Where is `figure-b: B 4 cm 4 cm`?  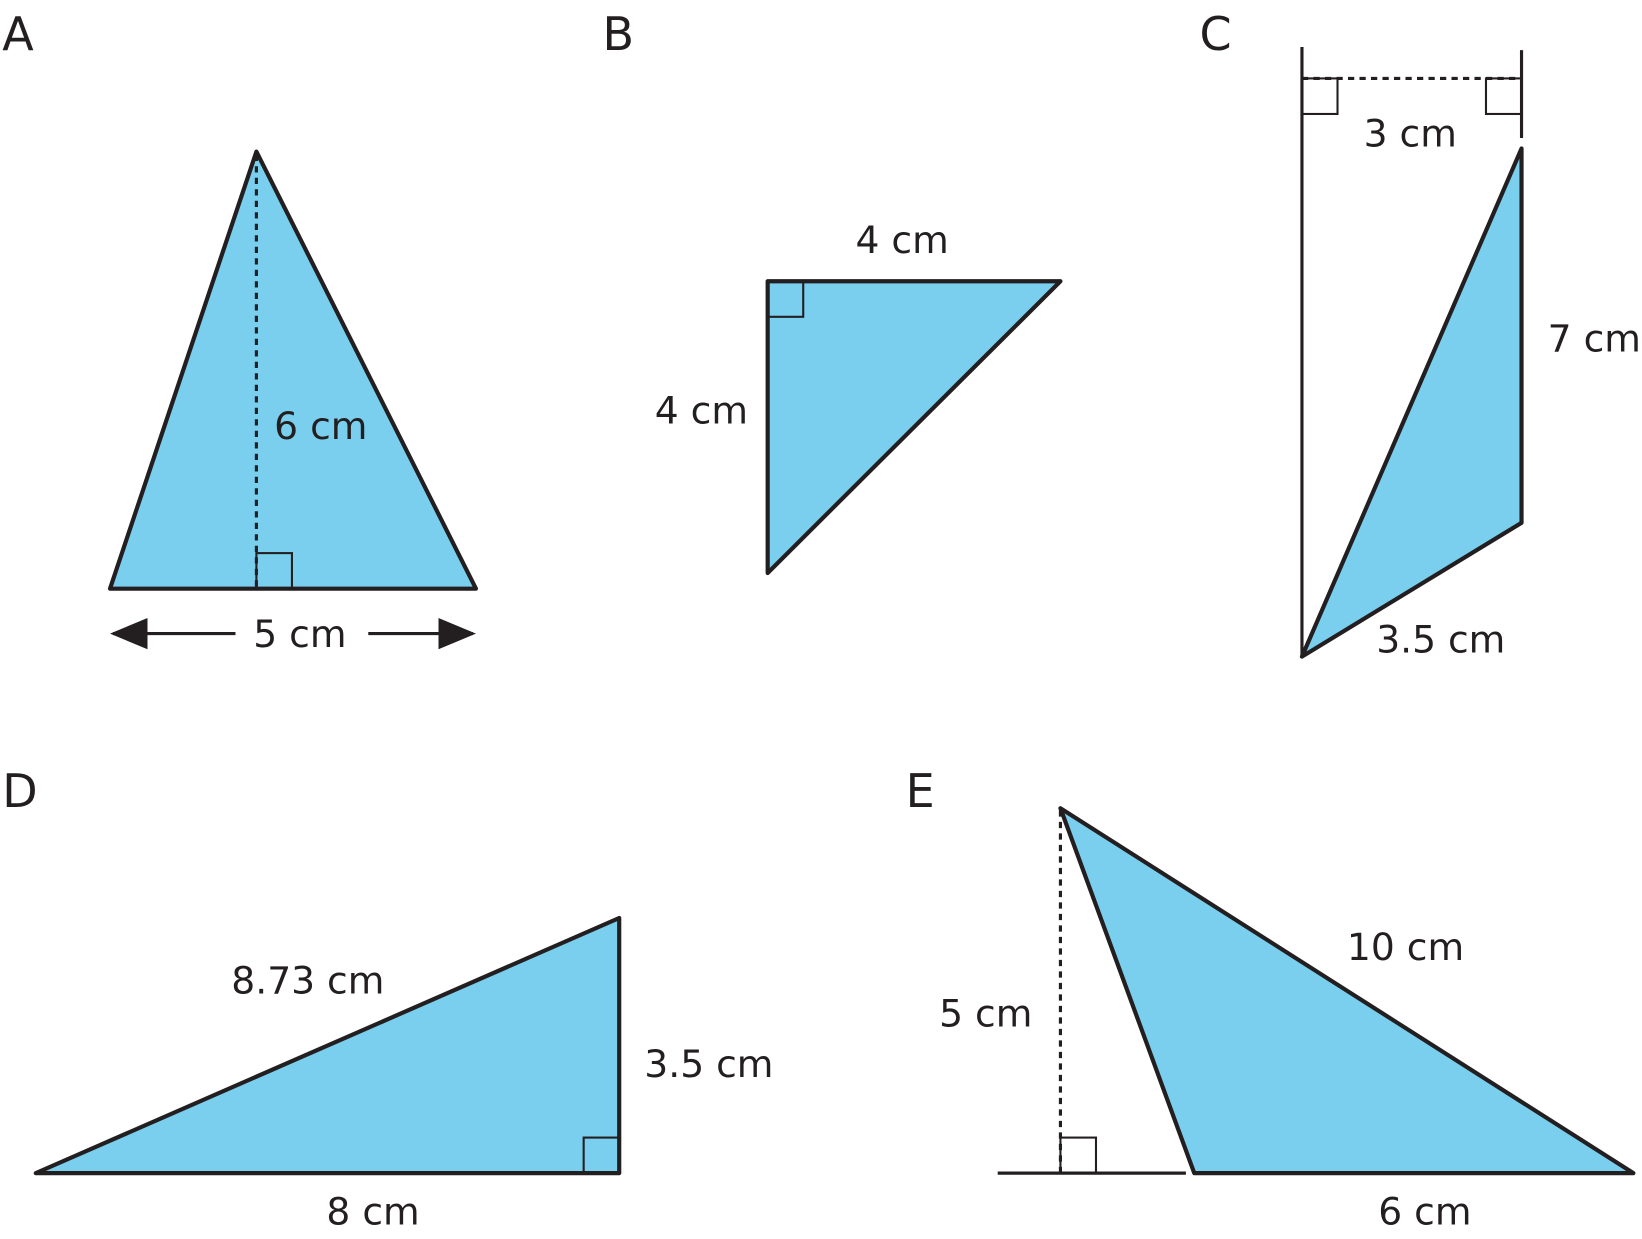
figure-b: B 4 cm 4 cm is located at coordinates (832, 291).